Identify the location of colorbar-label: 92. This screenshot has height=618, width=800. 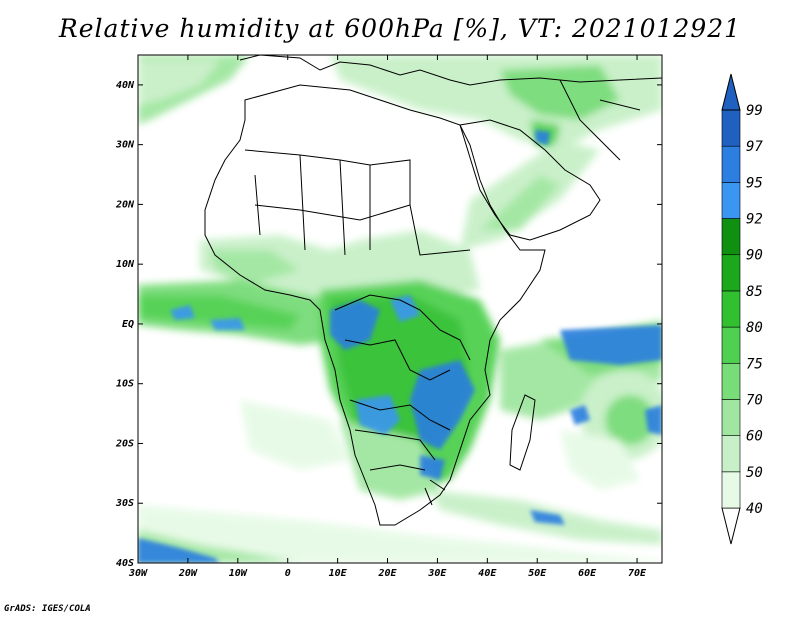
(754, 220).